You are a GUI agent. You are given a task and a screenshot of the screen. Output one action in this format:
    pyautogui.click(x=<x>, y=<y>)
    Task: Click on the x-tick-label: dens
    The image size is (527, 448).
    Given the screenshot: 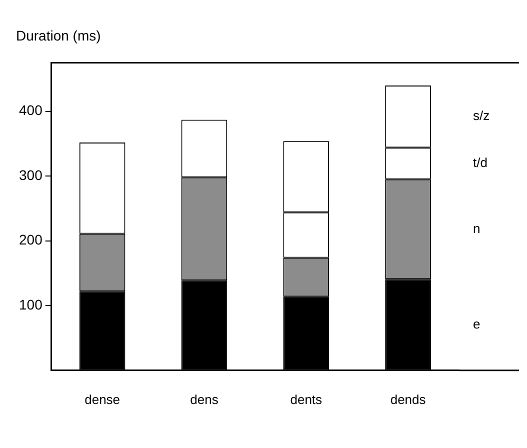 What is the action you would take?
    pyautogui.click(x=204, y=399)
    